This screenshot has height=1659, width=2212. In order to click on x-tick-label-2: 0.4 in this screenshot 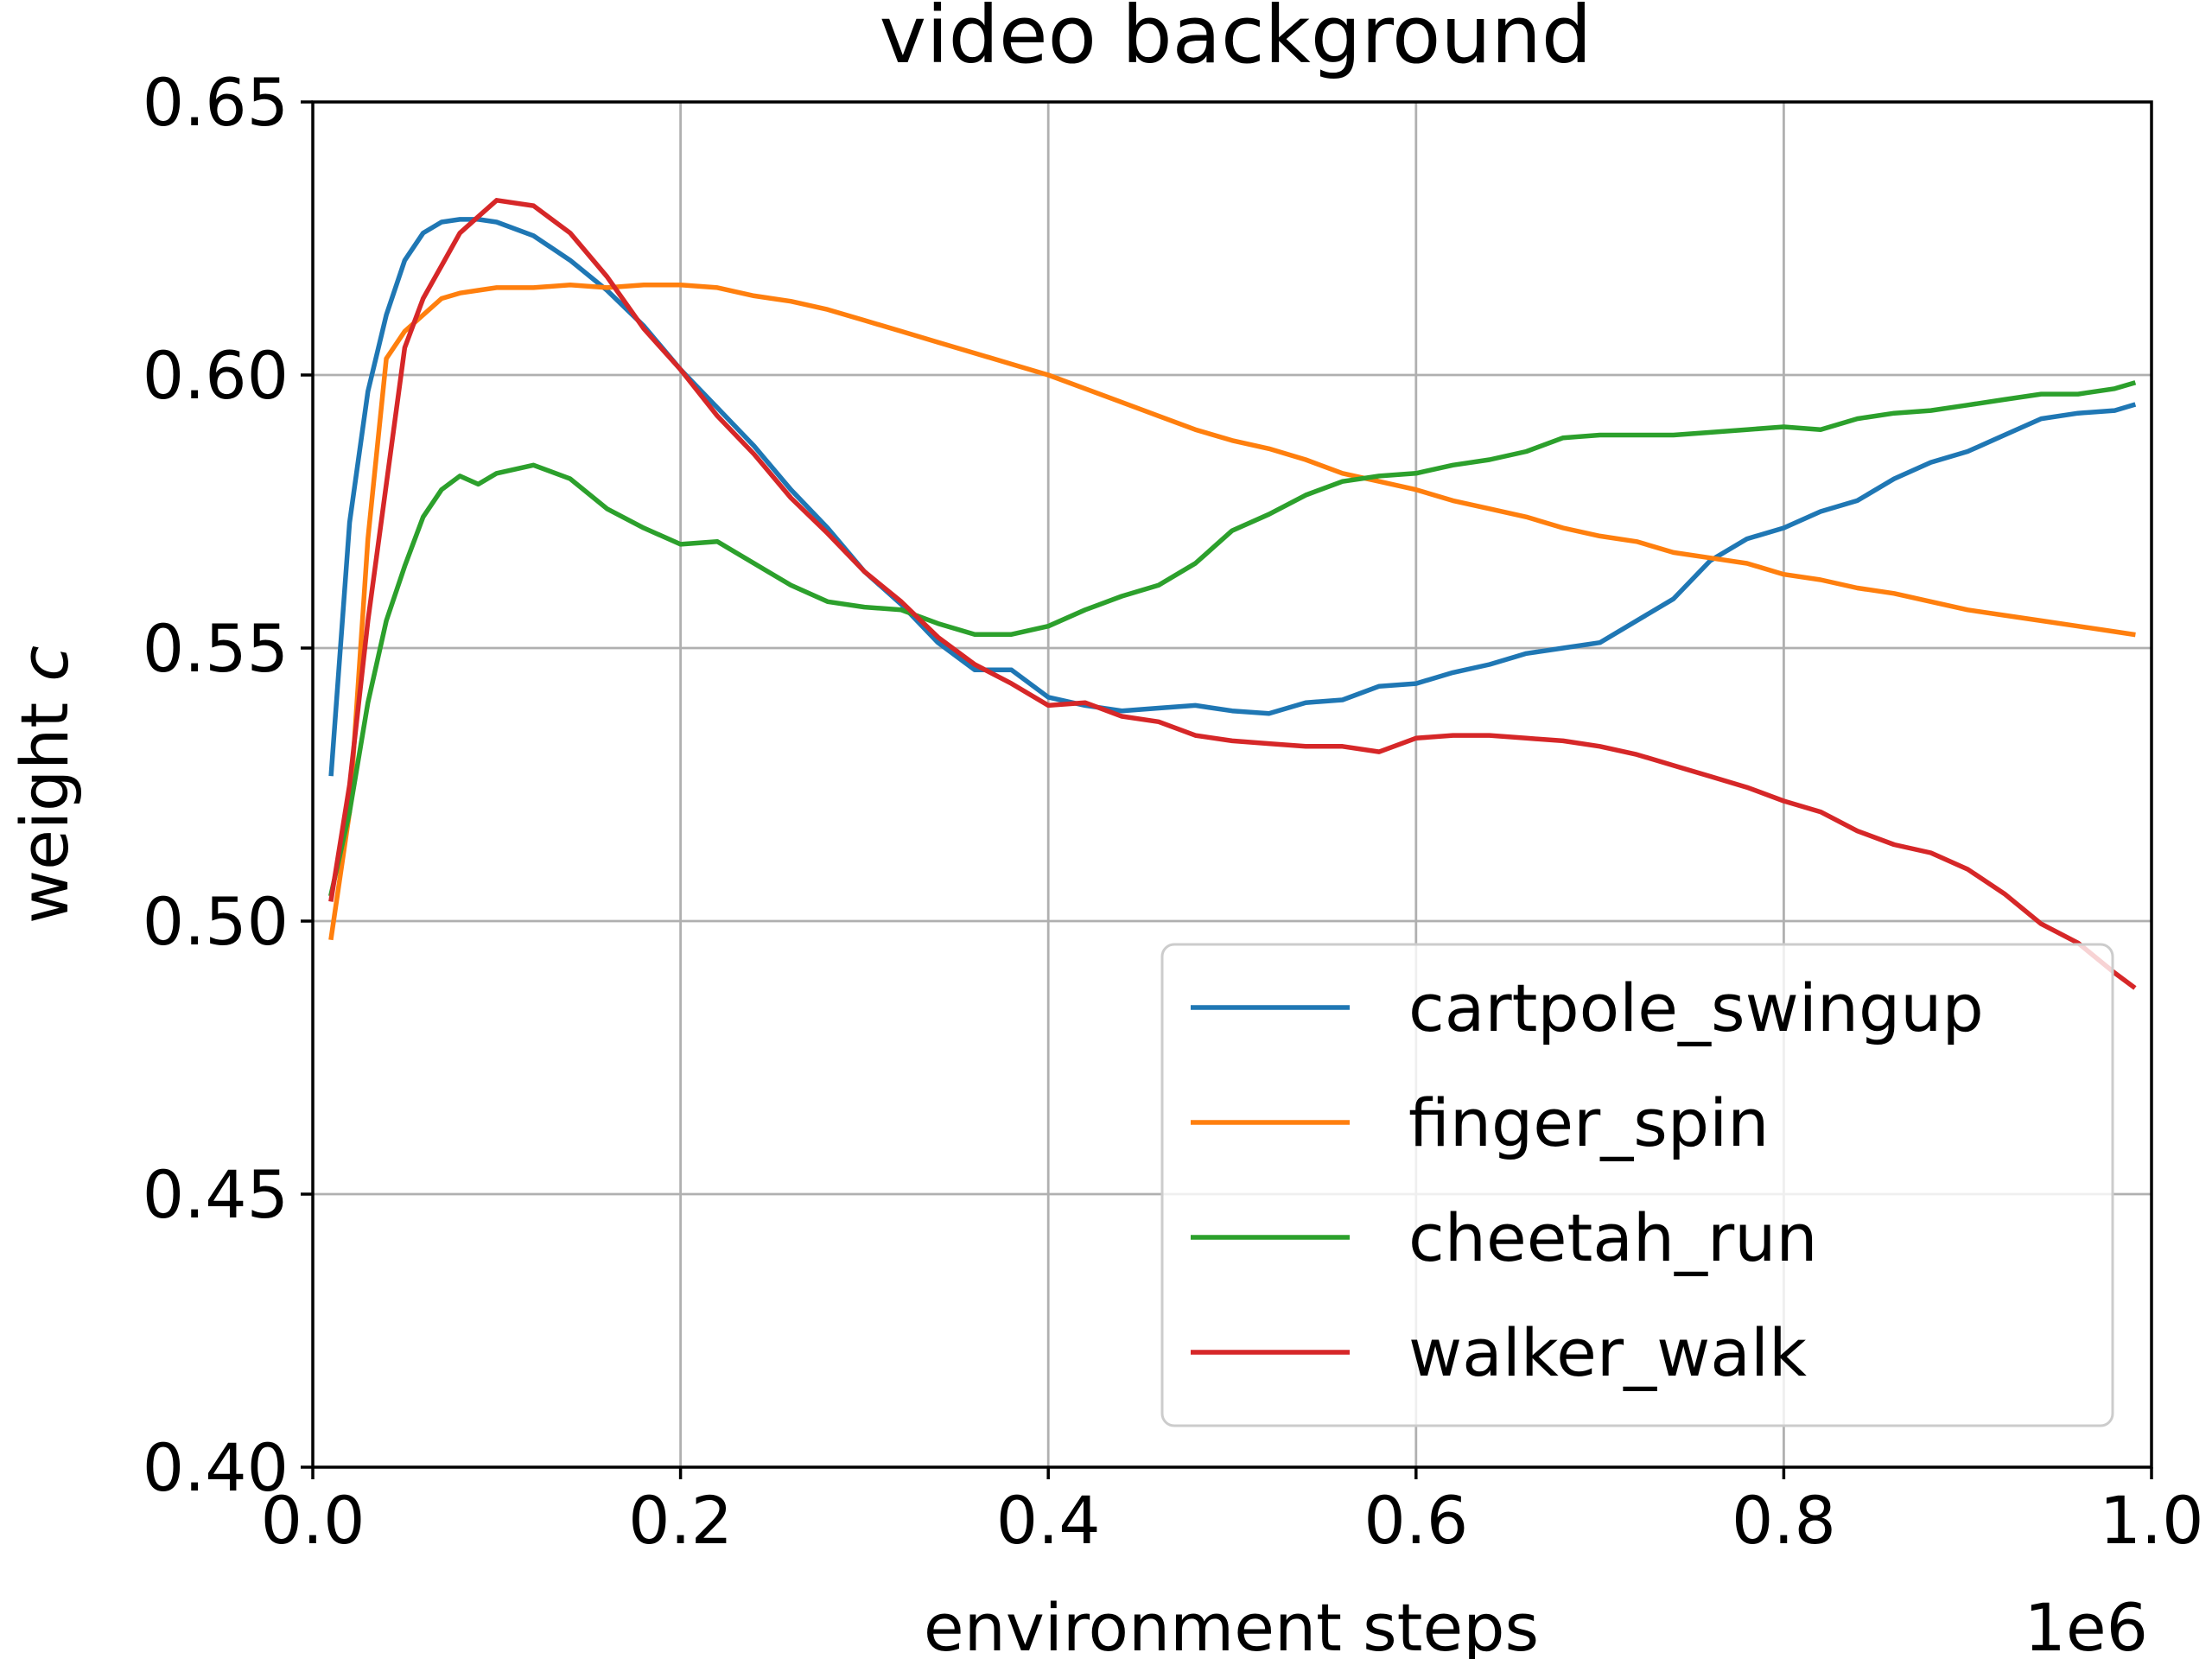, I will do `click(1048, 1520)`.